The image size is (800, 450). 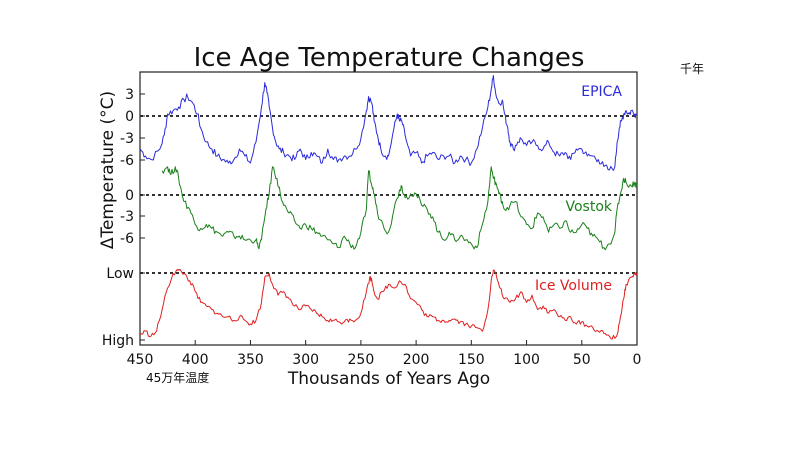 I want to click on x-axis-ticks: 450 400 350 300 250 200 150 100 50 0, so click(x=384, y=354).